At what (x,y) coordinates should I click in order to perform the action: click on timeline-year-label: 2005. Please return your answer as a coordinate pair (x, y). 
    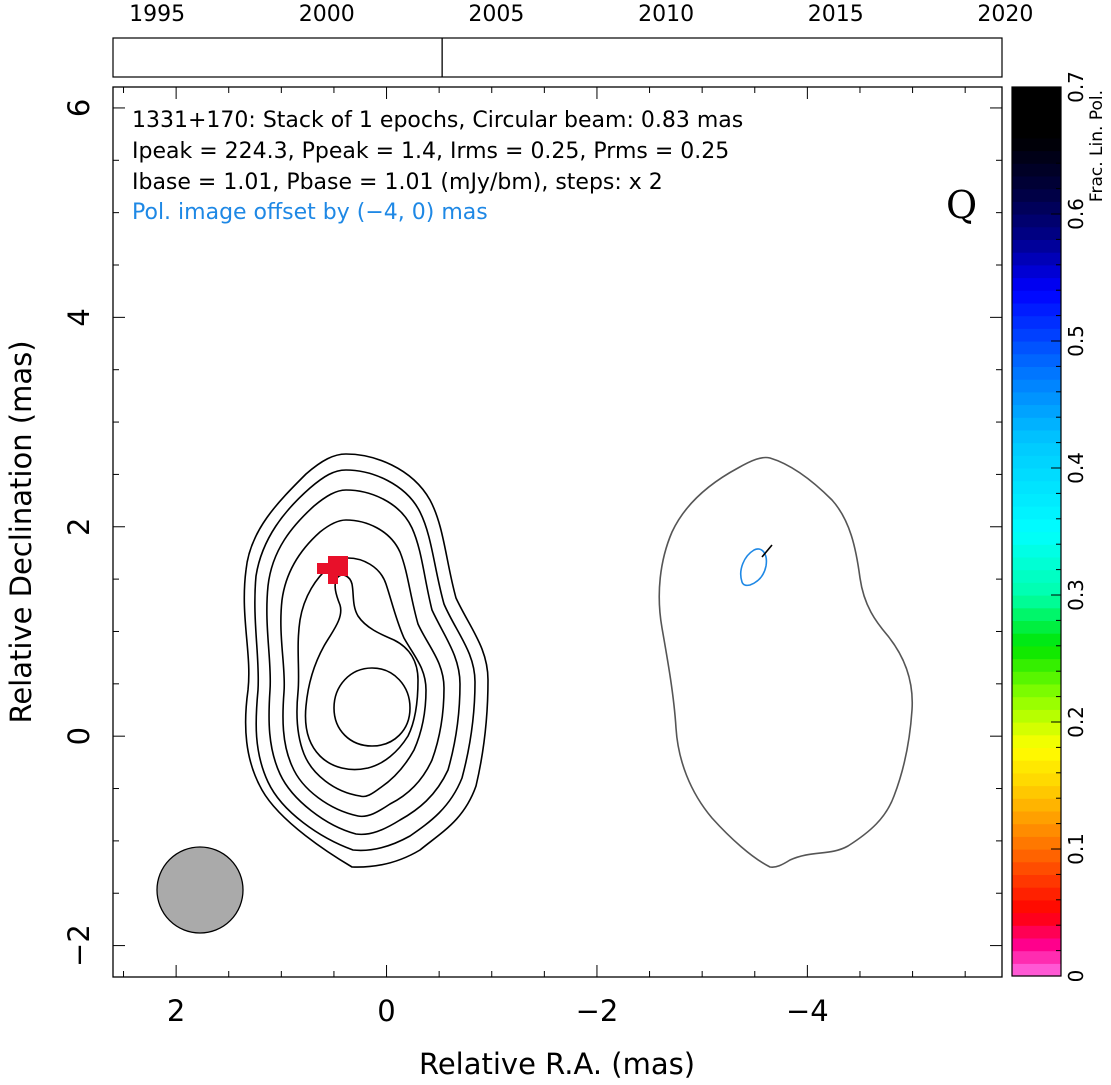
    Looking at the image, I should click on (496, 14).